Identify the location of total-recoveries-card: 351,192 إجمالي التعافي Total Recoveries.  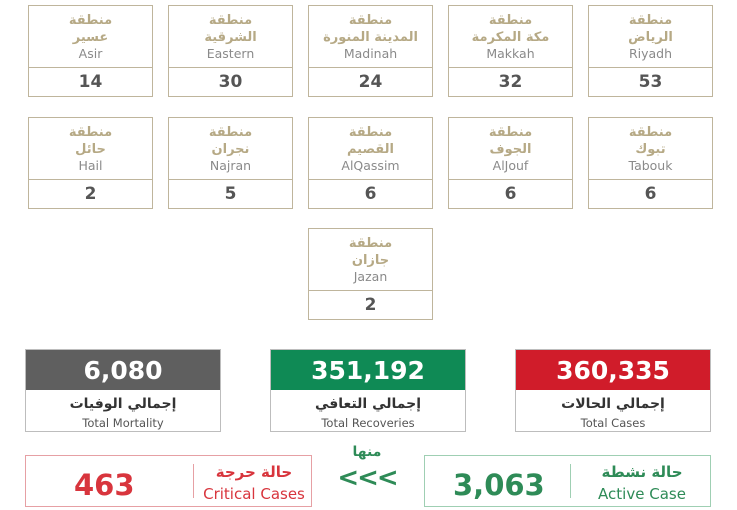
(368, 390).